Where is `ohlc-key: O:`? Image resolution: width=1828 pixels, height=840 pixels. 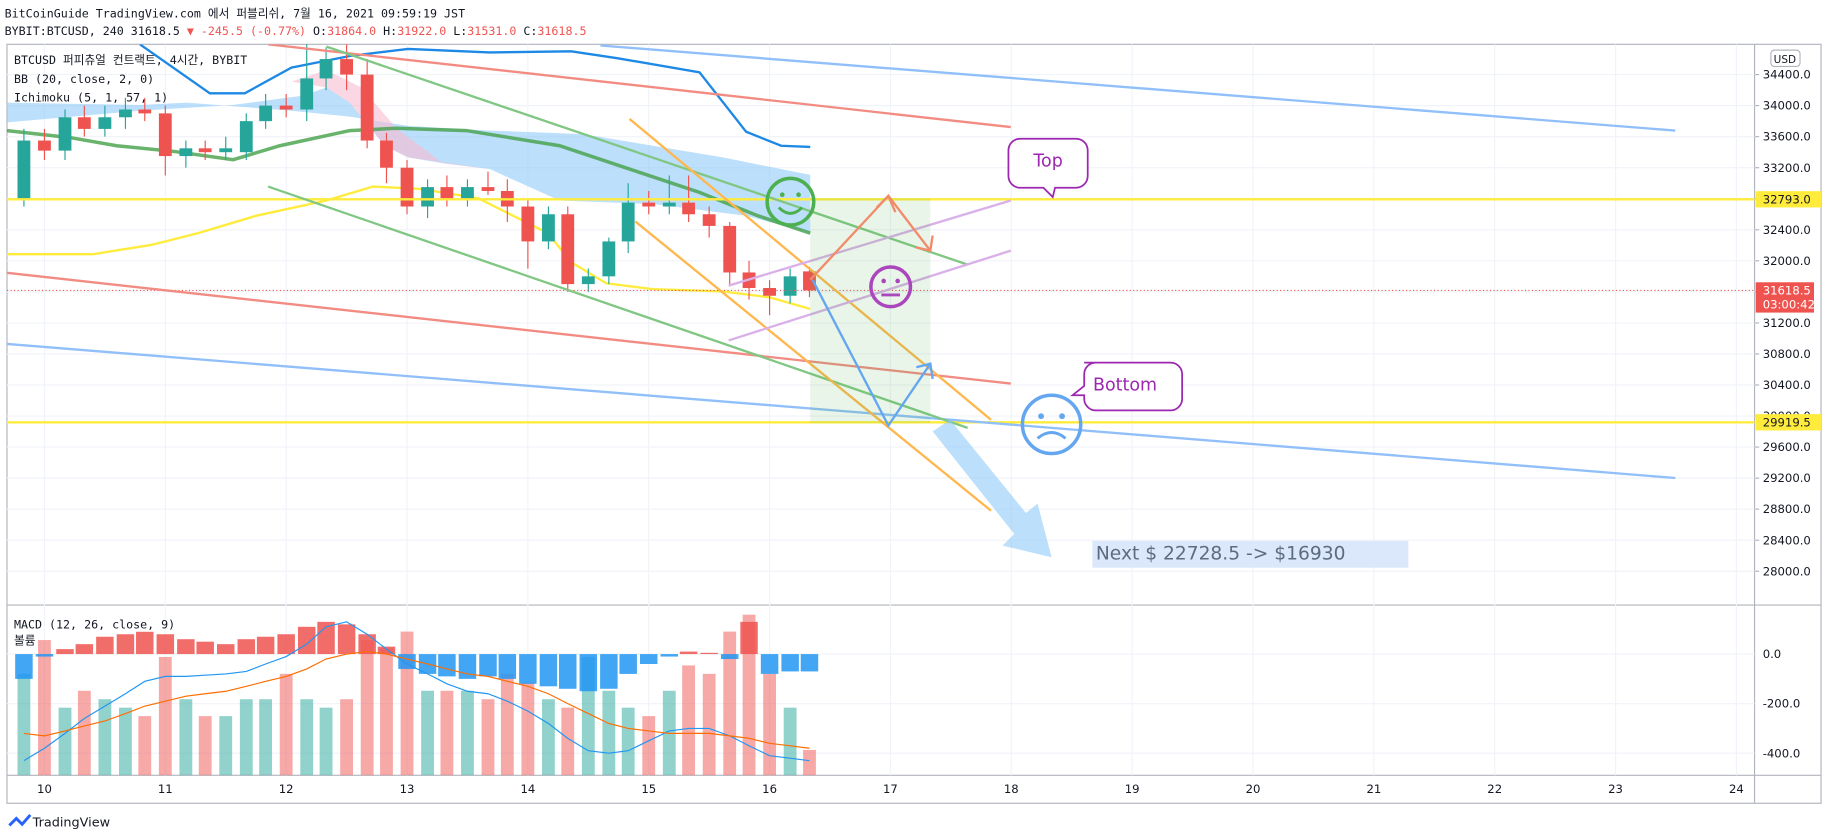
ohlc-key: O: is located at coordinates (320, 31).